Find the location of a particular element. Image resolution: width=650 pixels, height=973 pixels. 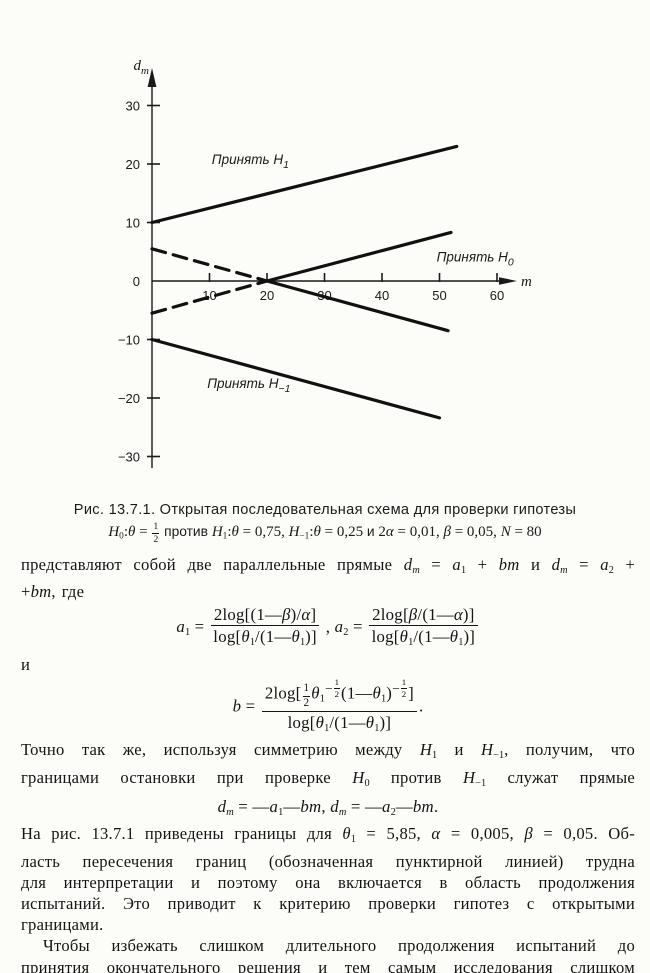

svg-text: m is located at coordinates (526, 282).